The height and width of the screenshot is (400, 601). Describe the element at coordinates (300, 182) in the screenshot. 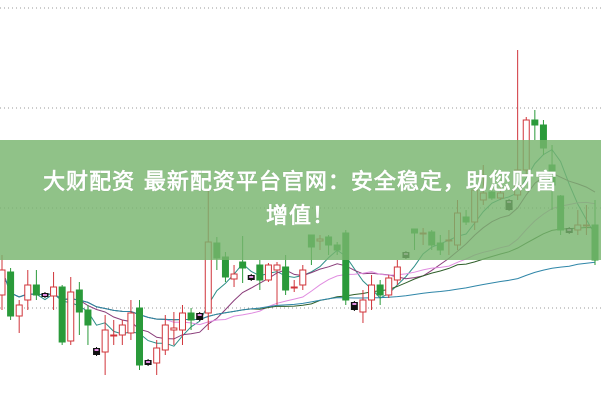

I see `banner-title-line-1: 大财配资 最新配资平台官网：安全稳定，助您财富` at that location.